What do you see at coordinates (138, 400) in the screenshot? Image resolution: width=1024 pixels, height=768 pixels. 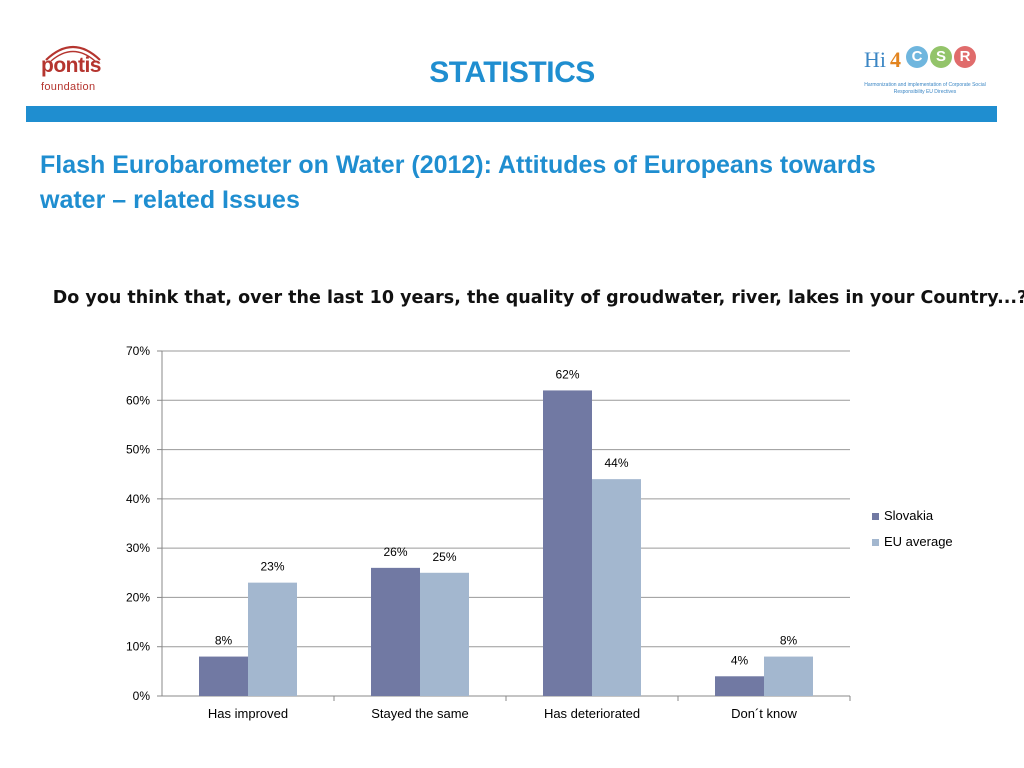 I see `y-tick-label: 60%` at bounding box center [138, 400].